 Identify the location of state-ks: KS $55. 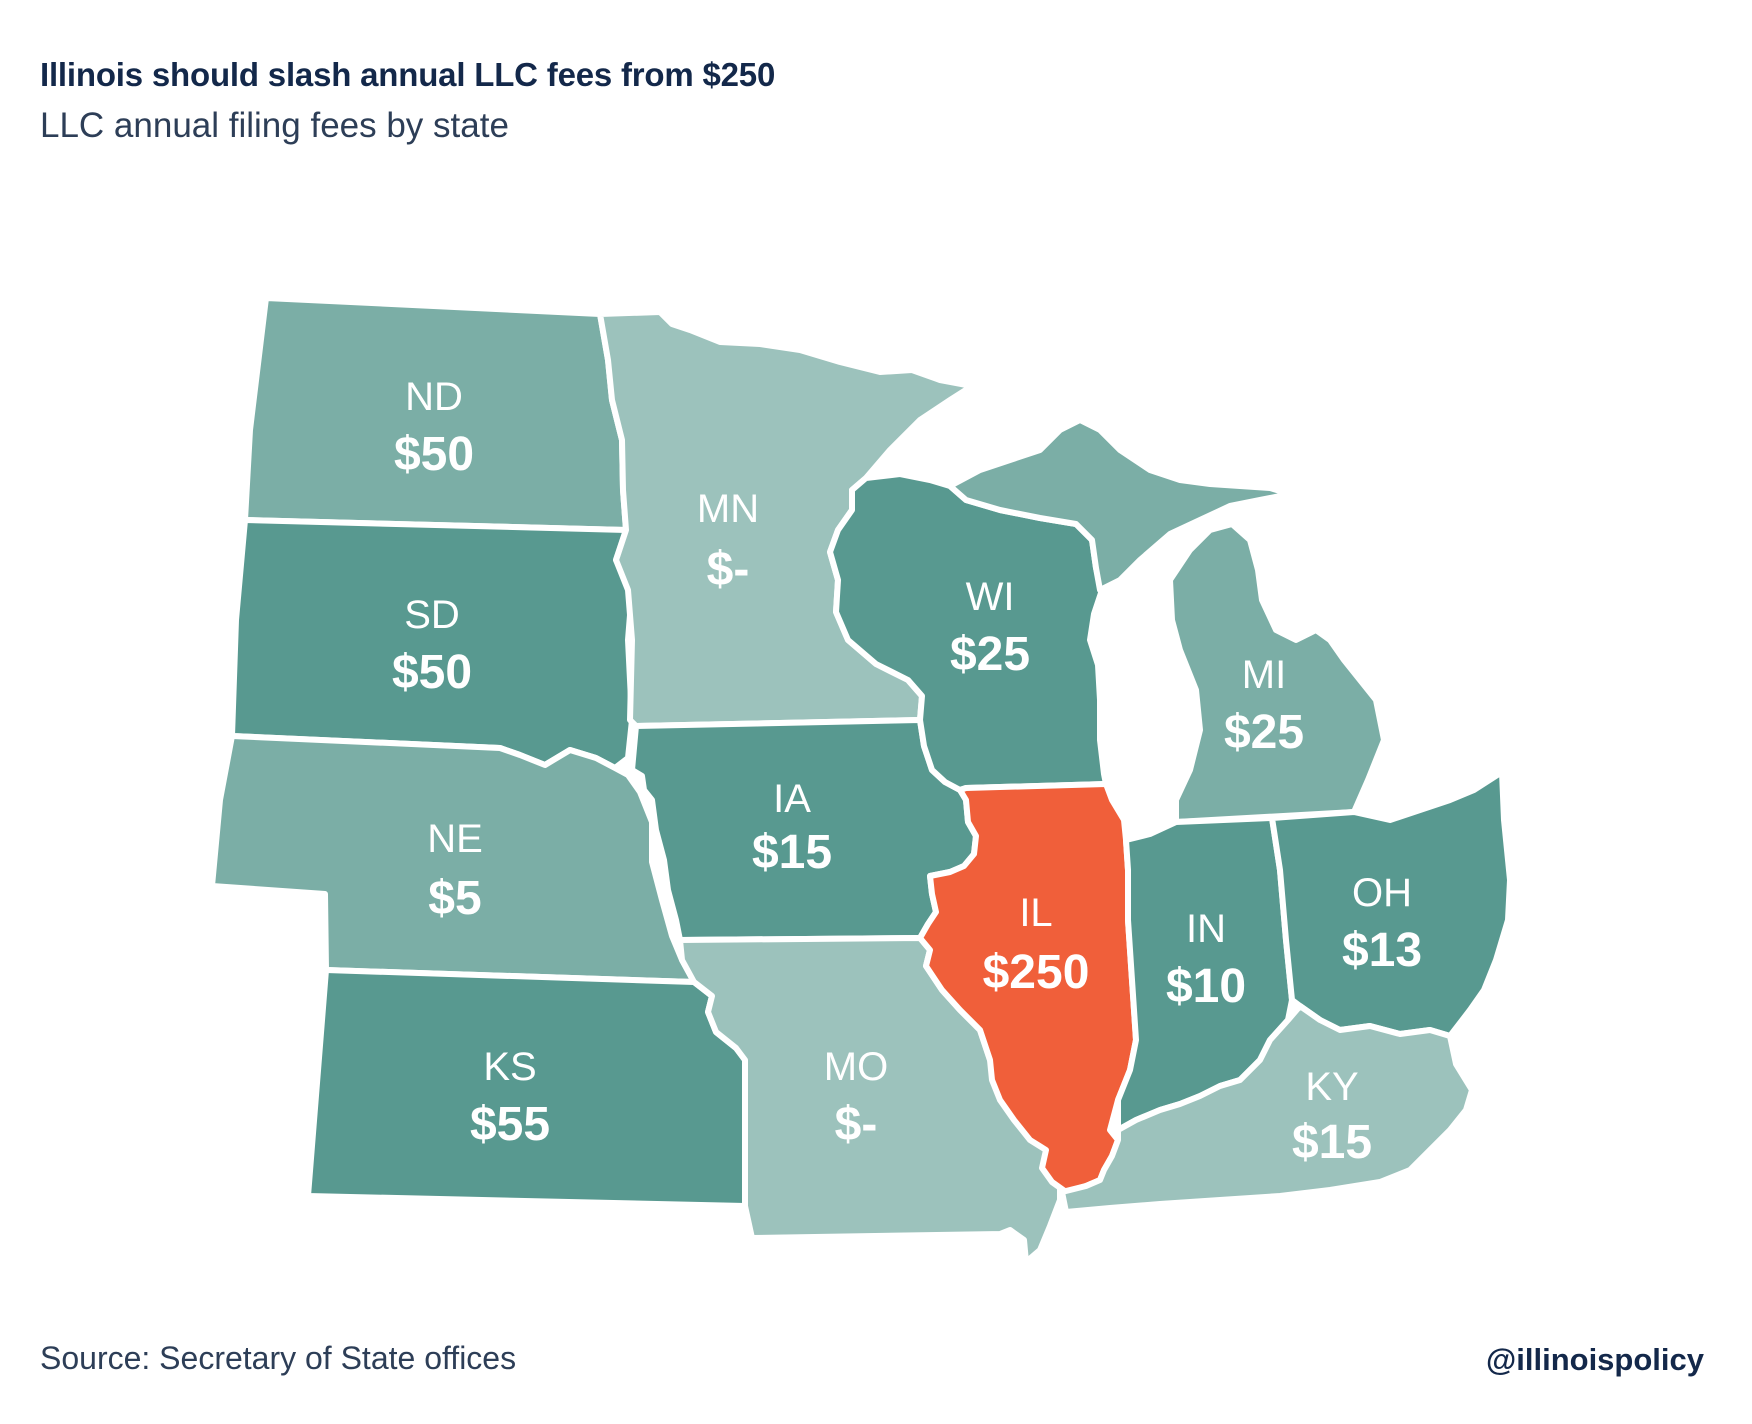
(526, 1088).